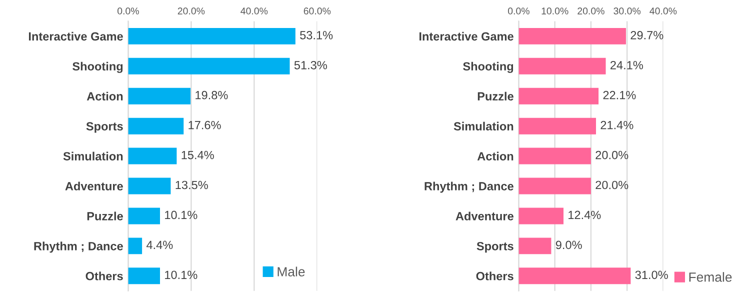  I want to click on text: 15.4%, so click(198, 155).